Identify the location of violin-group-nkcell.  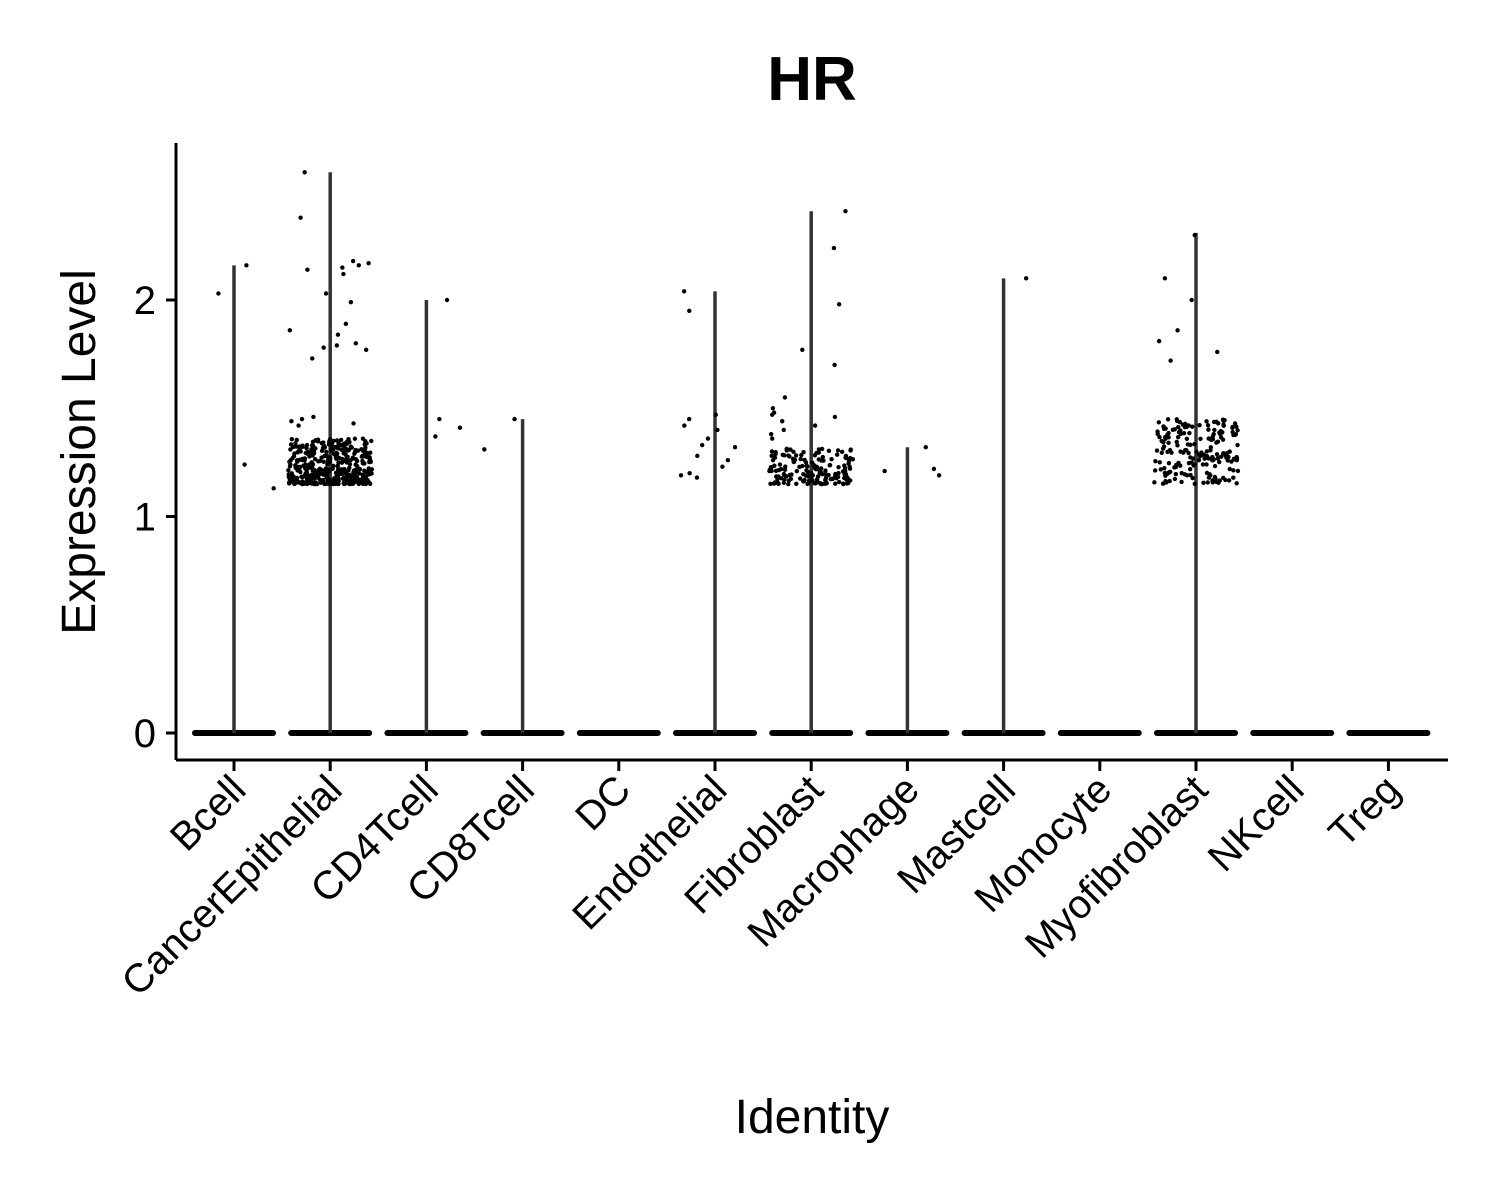
(1292, 733).